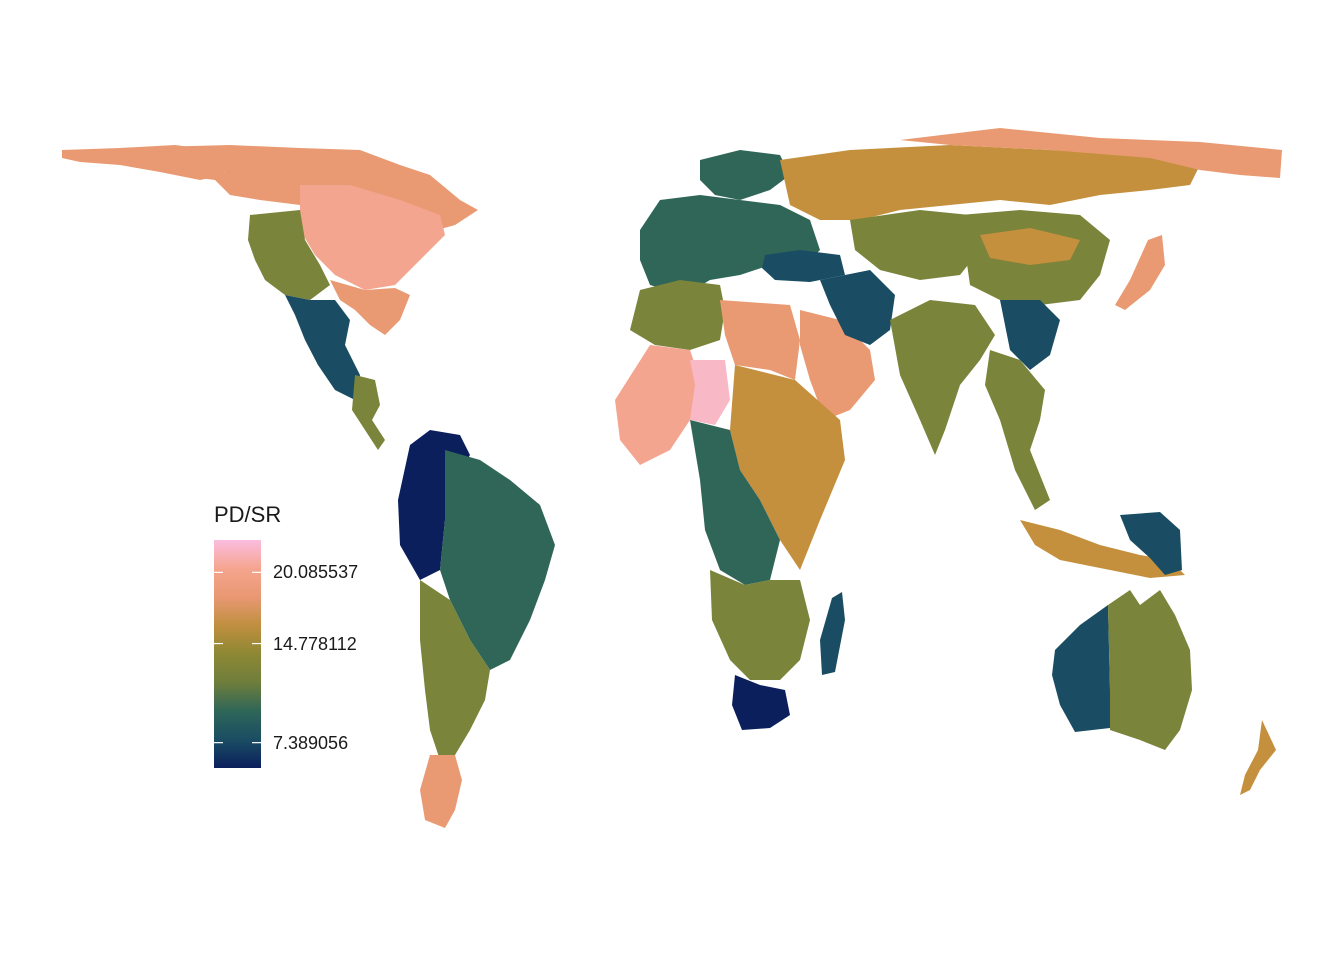 The width and height of the screenshot is (1344, 960). What do you see at coordinates (1124, 665) in the screenshot?
I see `region-australia-central` at bounding box center [1124, 665].